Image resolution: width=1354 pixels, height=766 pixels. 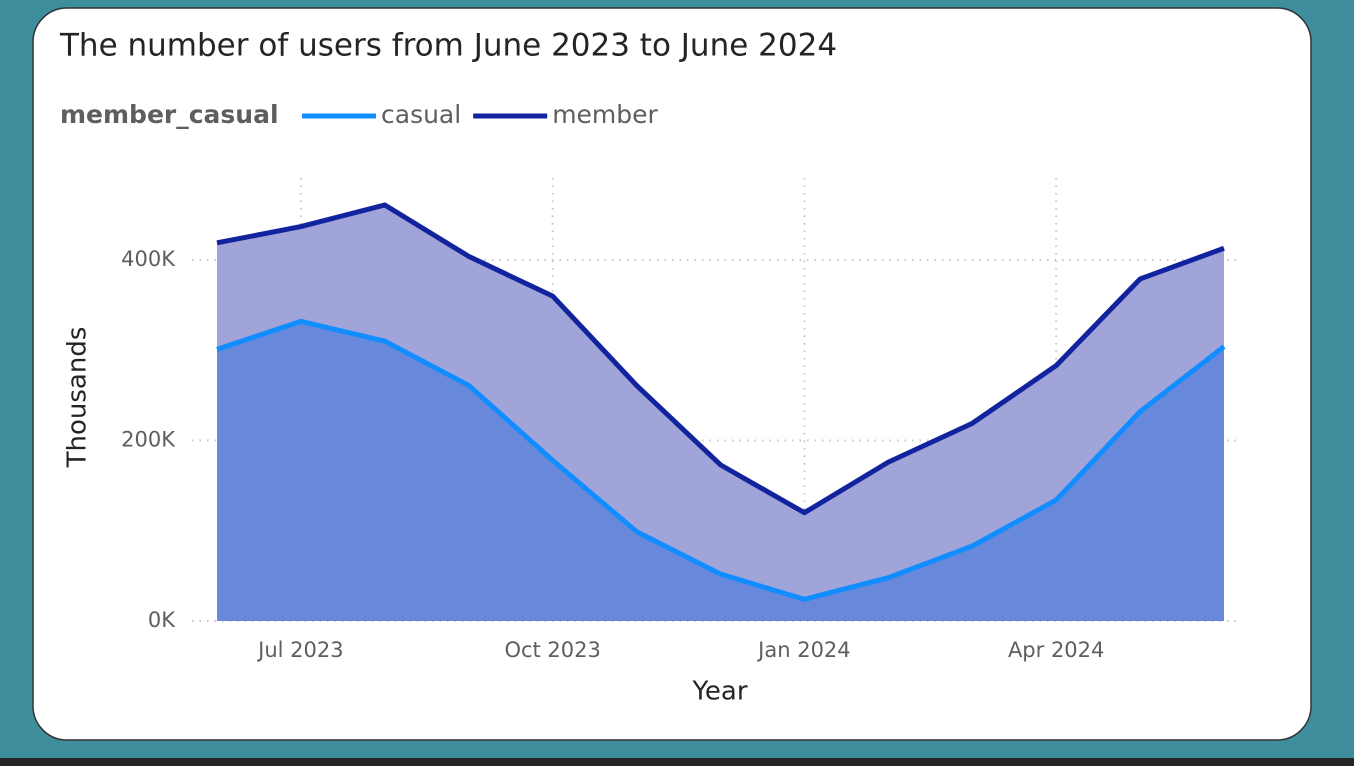 I want to click on y-tick-label: 200K, so click(x=148, y=440).